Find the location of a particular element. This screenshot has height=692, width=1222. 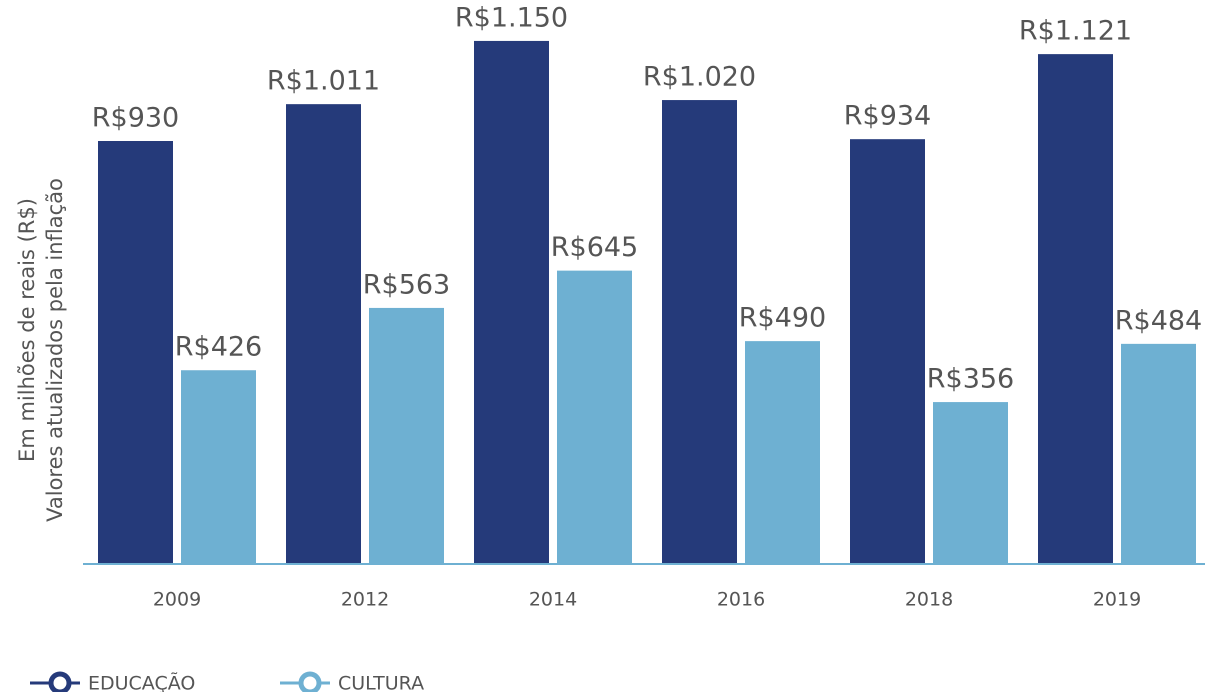

x-tick-label: 2019 is located at coordinates (1117, 600).